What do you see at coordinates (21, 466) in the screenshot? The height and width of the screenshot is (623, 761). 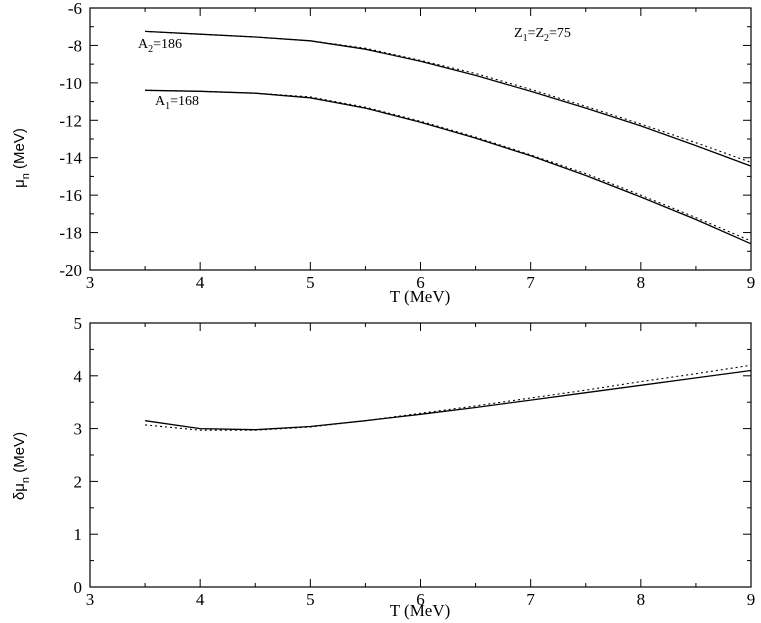 I see `y-axis-title: δμn (MeV)` at bounding box center [21, 466].